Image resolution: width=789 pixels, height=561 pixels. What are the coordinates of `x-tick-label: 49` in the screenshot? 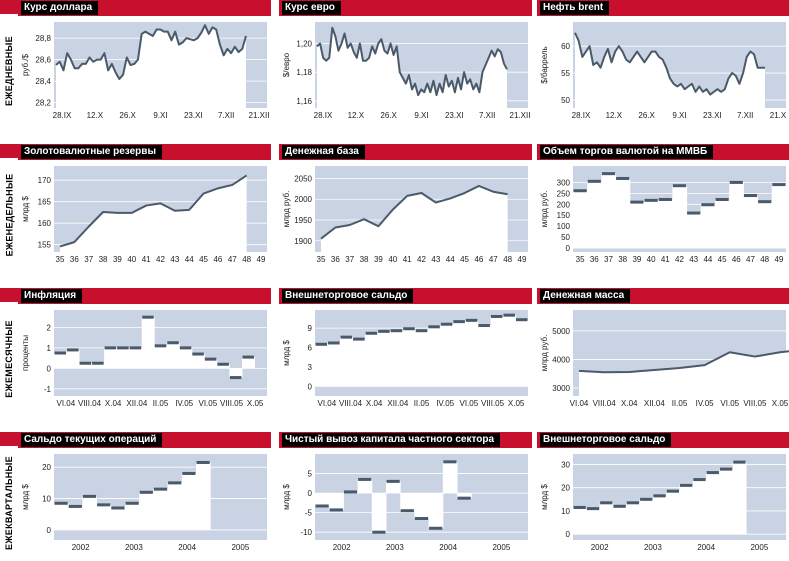 It's located at (522, 259).